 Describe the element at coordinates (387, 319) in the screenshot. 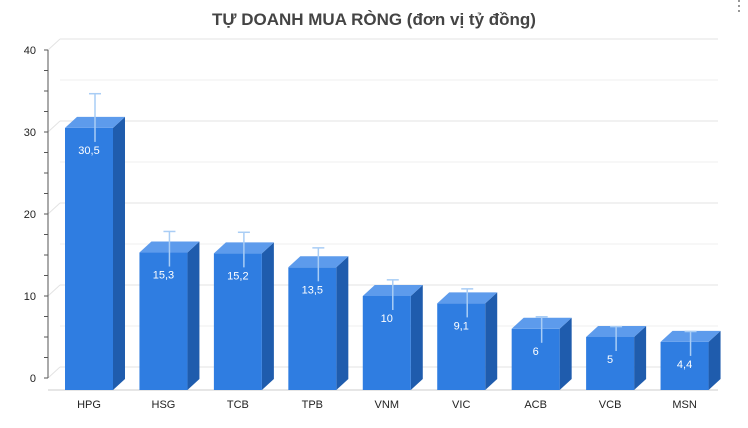

I see `data-label: 10` at that location.